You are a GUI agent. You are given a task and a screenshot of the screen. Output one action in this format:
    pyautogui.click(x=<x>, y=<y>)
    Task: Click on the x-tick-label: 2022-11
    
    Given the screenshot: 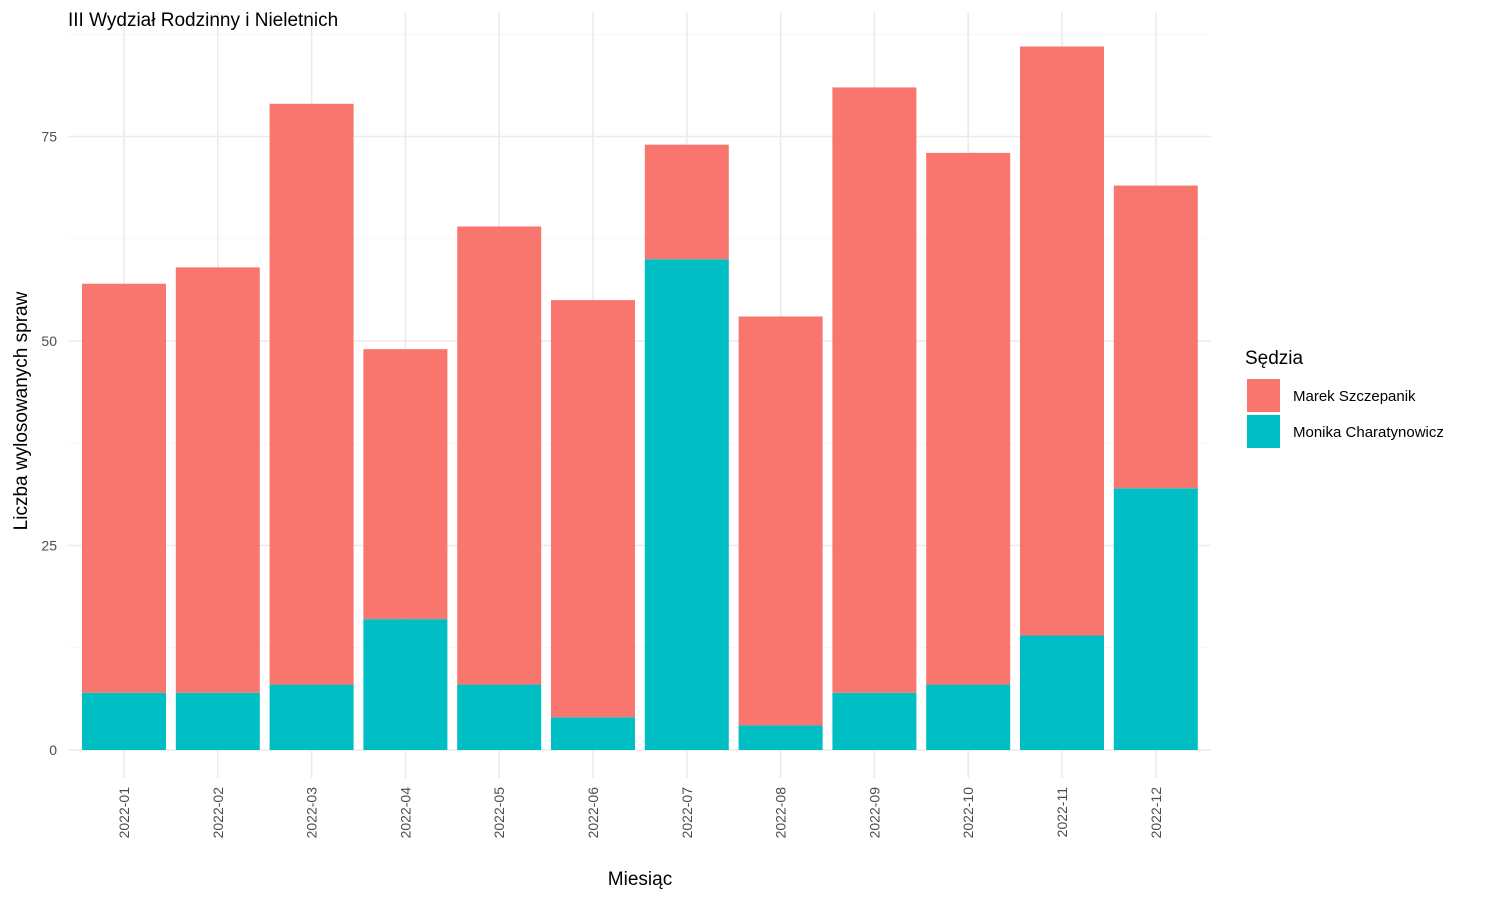 What is the action you would take?
    pyautogui.click(x=1062, y=812)
    